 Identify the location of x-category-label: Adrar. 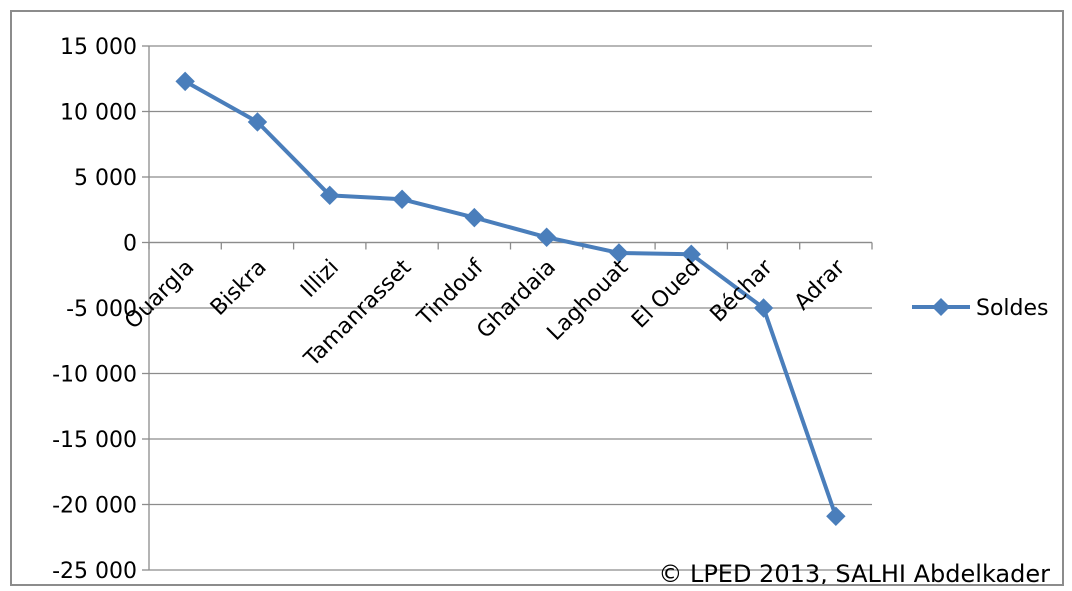
(820, 284).